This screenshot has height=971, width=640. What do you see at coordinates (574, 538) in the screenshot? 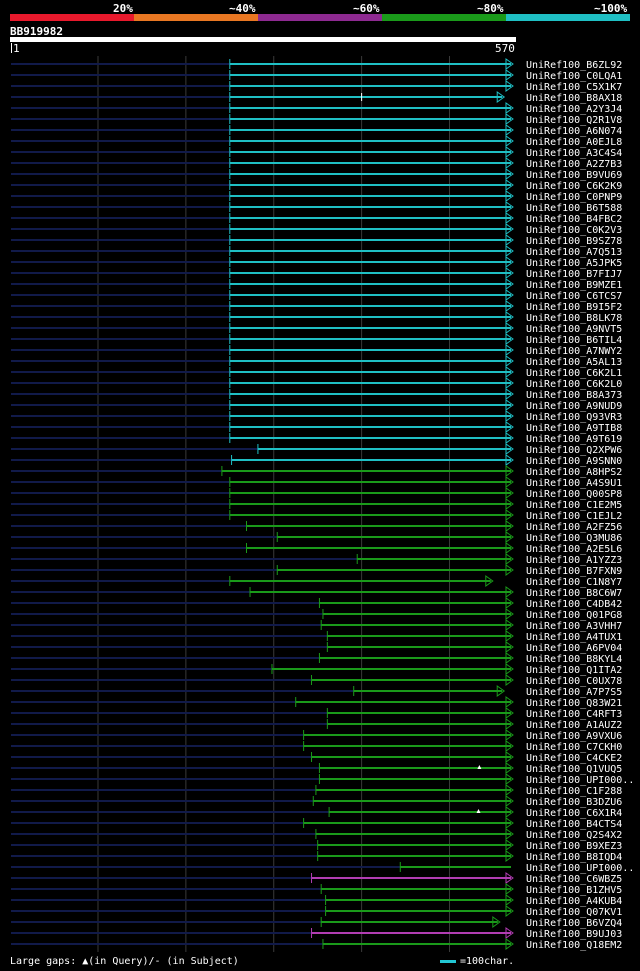
I see `hit-label: UniRef100_Q3MU86` at bounding box center [574, 538].